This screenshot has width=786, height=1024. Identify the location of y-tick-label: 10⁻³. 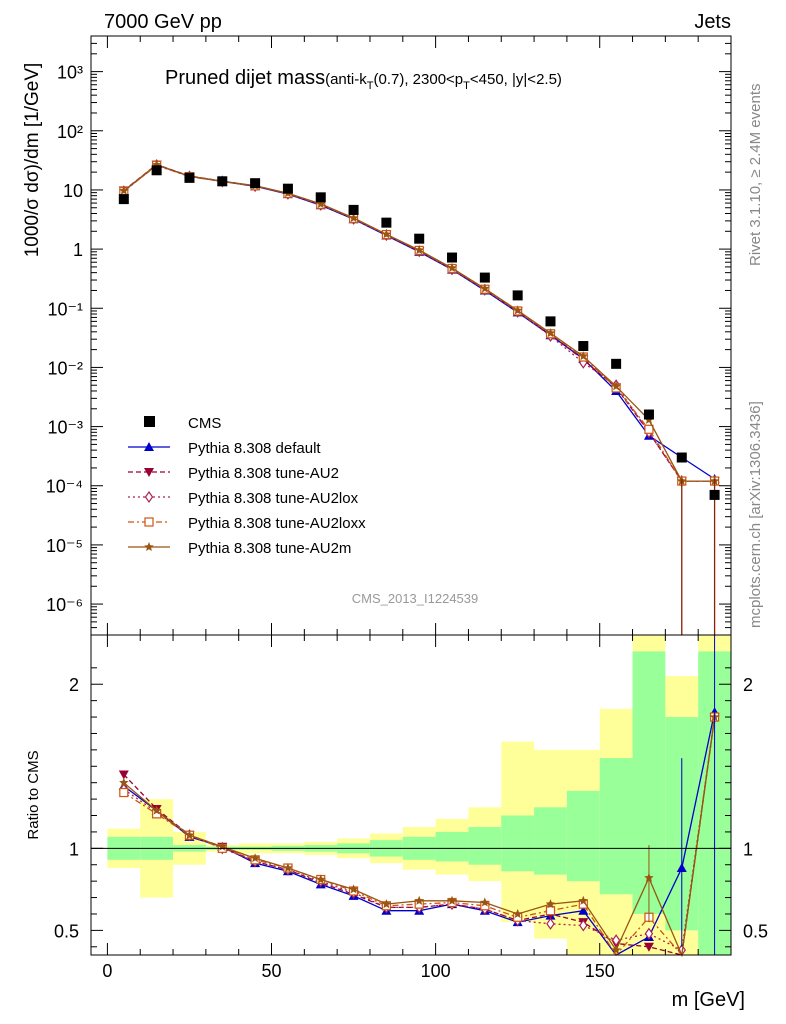
(65, 428).